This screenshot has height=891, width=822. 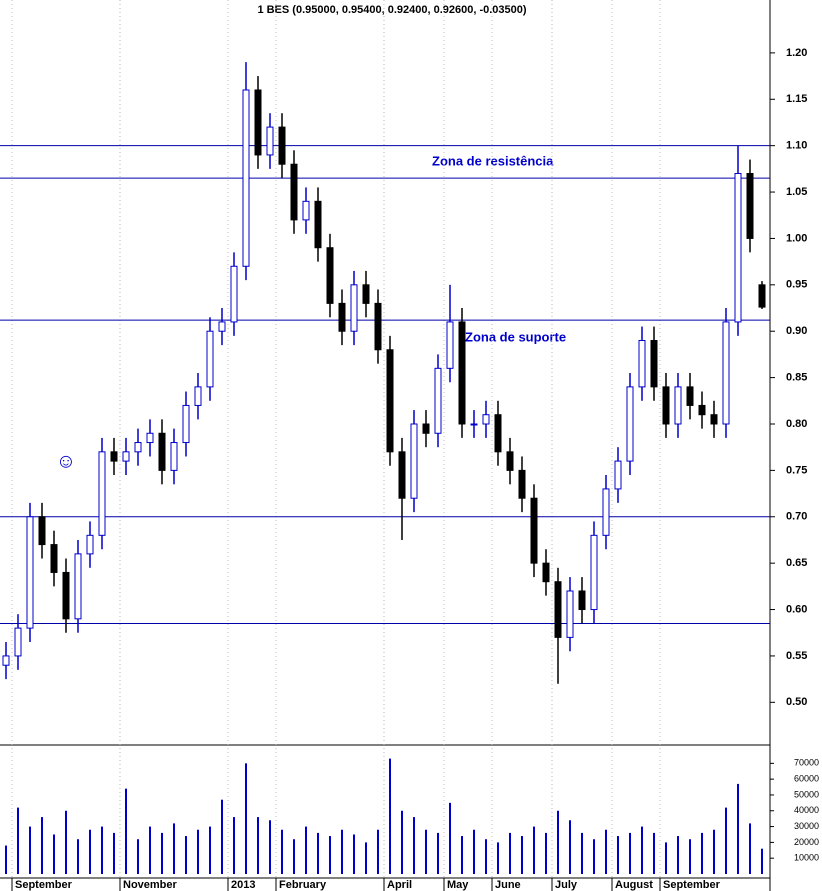 I want to click on y-tick-label: 1.20, so click(x=796, y=53).